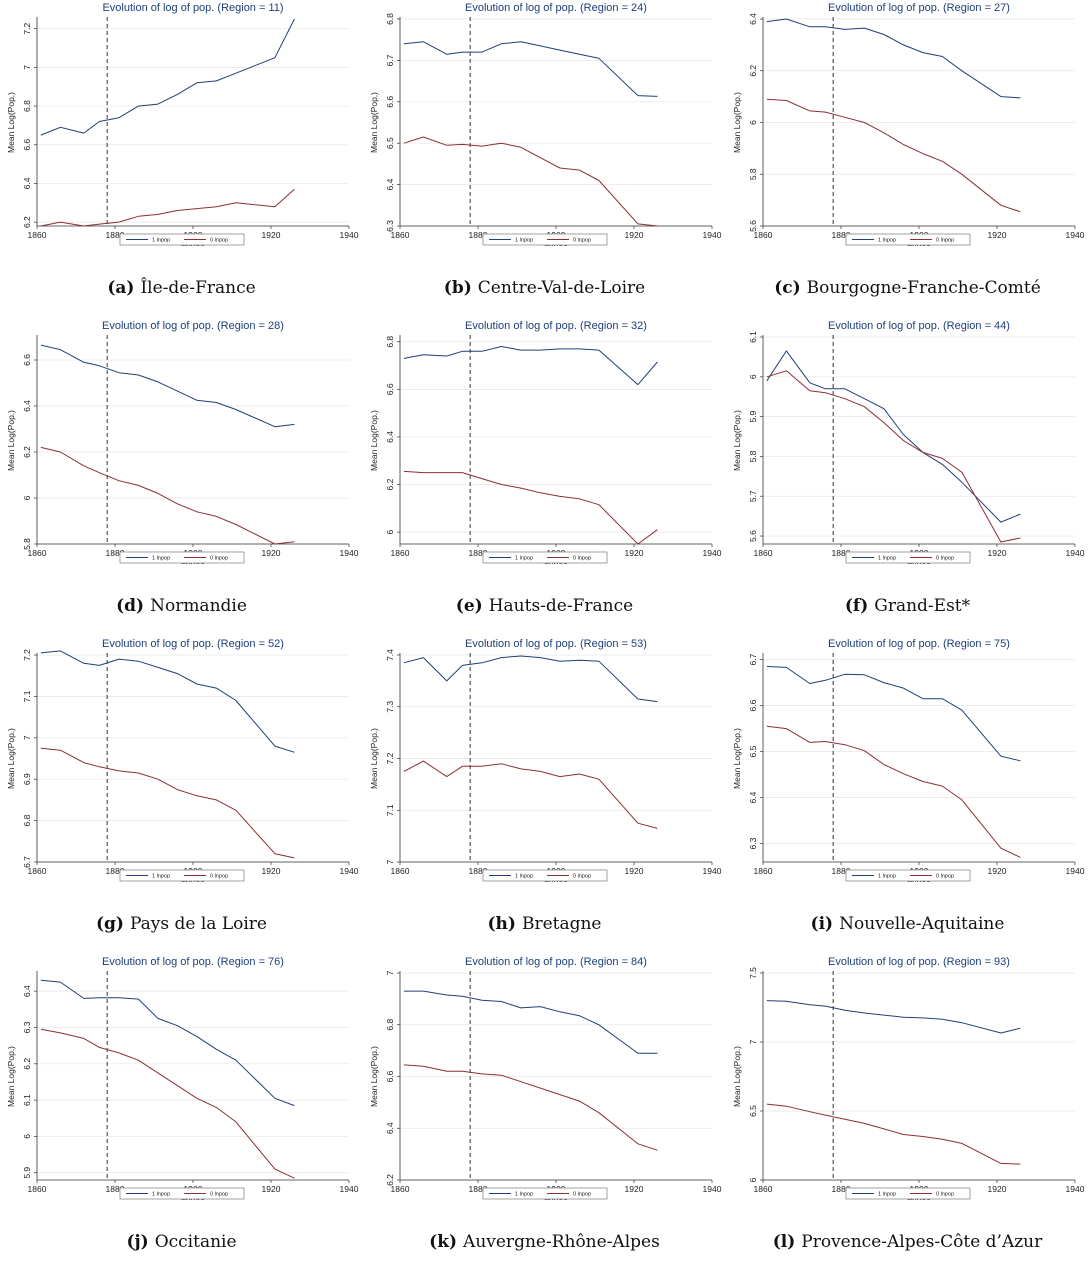  Describe the element at coordinates (27, 28) in the screenshot. I see `y-tick-label: 7.2` at that location.